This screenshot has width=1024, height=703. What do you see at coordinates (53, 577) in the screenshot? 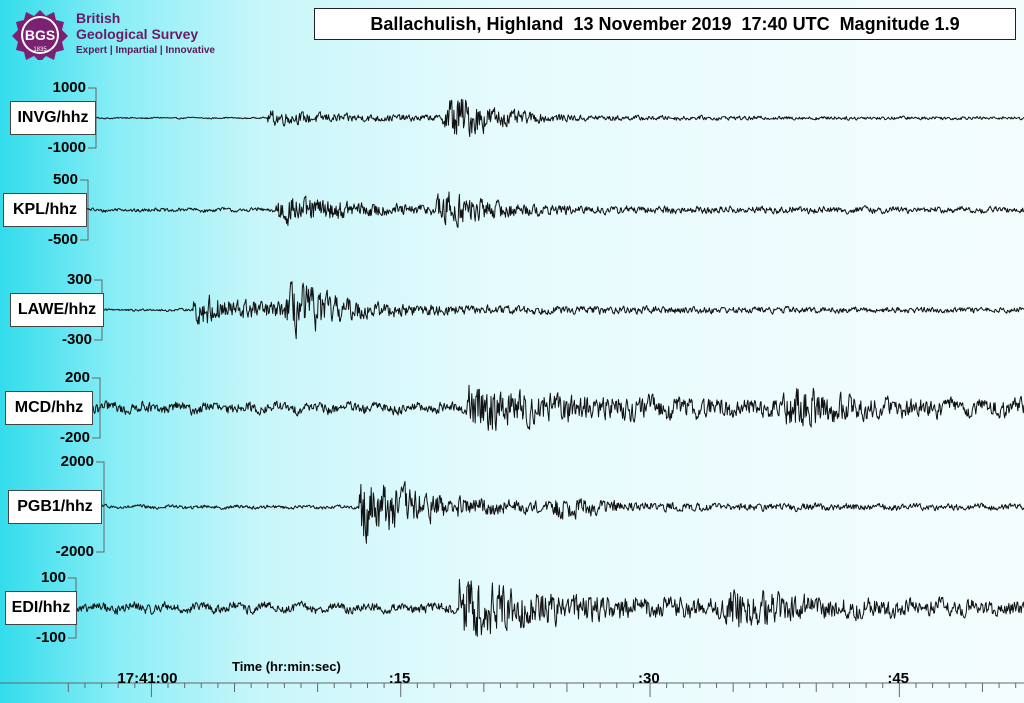
I see `amplitude-tick-max: 100` at bounding box center [53, 577].